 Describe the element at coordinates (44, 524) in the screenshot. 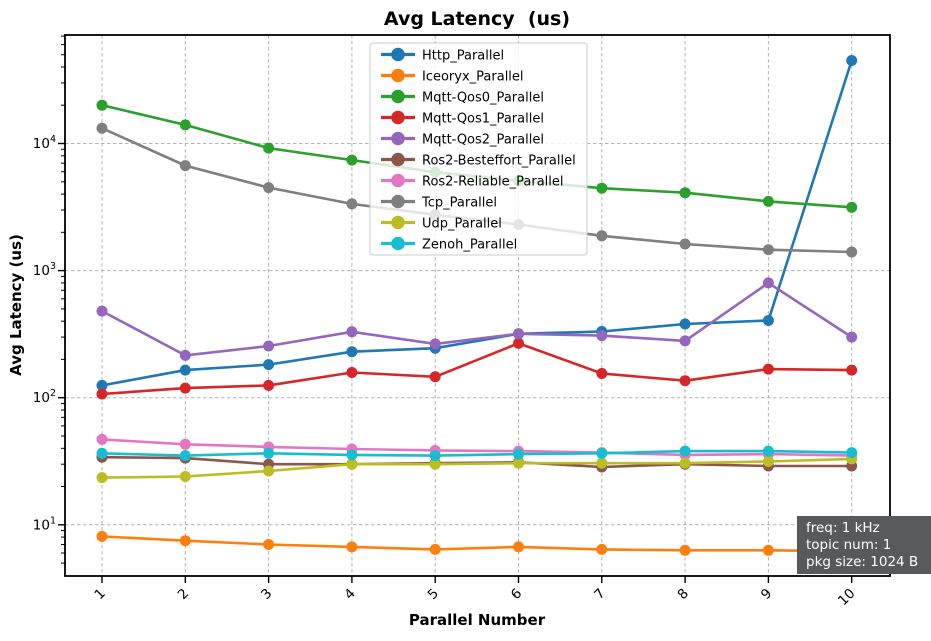

I see `y-tick-label: 10¹` at that location.